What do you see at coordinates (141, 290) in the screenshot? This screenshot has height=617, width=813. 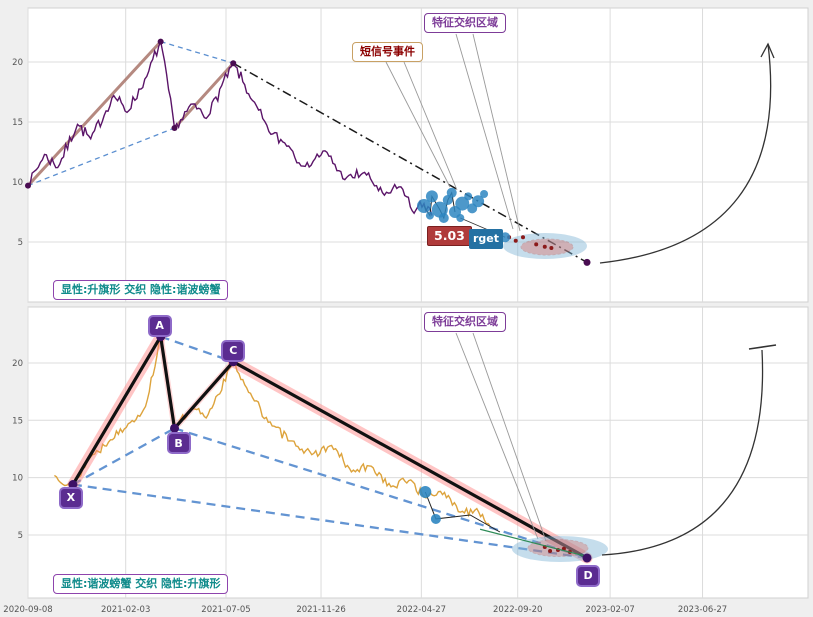 I see `caption-top: 显性:升旗形 交织 隐性:谐波螃蟹` at bounding box center [141, 290].